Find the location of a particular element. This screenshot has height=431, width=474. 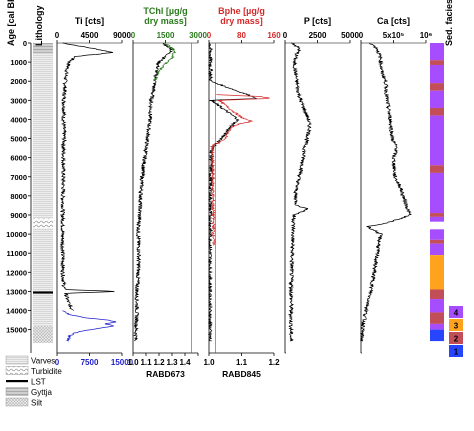

lithology-column: Lithology is located at coordinates (43, 174).